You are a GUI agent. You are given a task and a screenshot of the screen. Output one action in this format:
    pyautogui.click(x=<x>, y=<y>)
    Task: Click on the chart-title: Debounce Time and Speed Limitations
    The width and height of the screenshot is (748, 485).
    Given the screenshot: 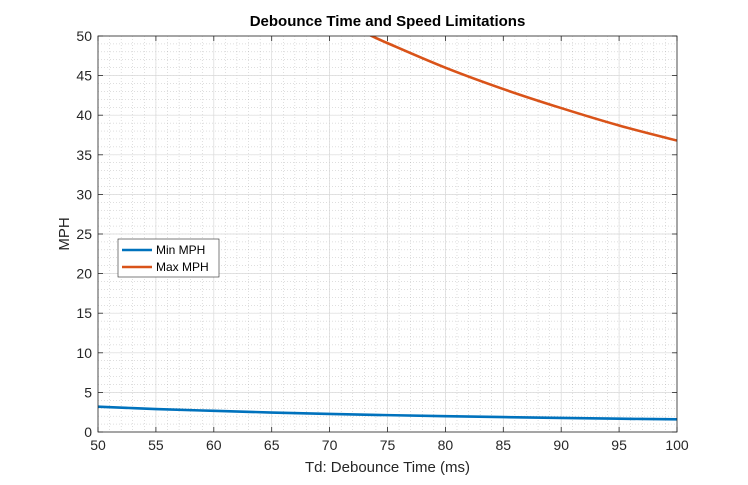 What is the action you would take?
    pyautogui.click(x=388, y=21)
    